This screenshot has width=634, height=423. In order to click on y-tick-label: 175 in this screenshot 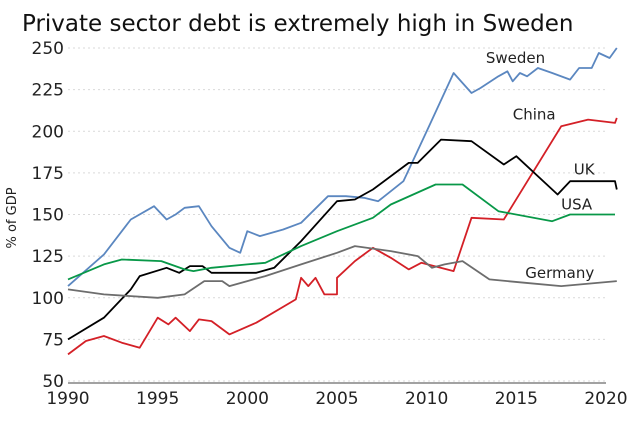, I will do `click(48, 174)`.